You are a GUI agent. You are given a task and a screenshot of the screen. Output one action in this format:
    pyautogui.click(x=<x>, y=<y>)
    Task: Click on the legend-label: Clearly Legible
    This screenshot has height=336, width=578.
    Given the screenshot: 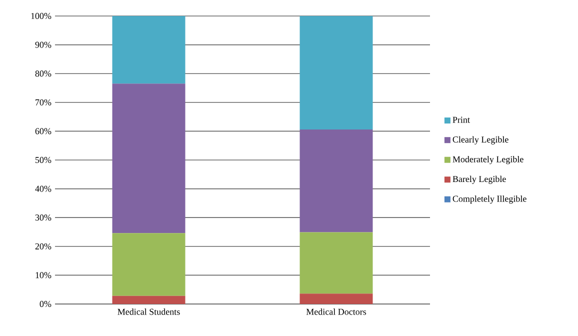 What is the action you would take?
    pyautogui.click(x=480, y=140)
    